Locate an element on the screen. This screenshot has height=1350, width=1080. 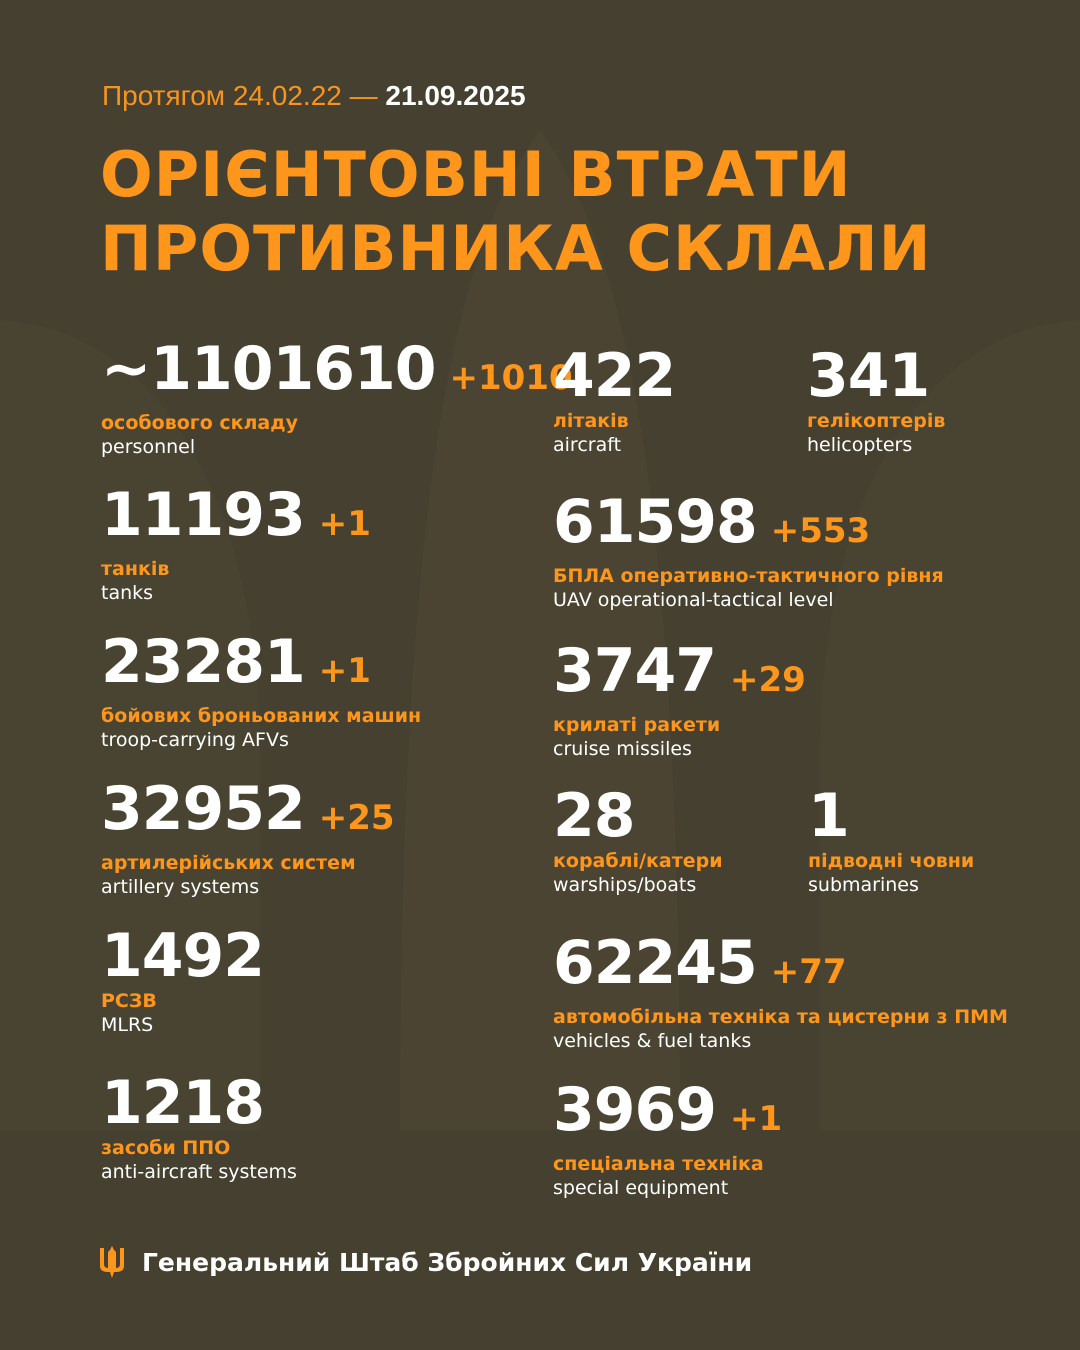
stat-label-ua: засоби ППО is located at coordinates (166, 1148).